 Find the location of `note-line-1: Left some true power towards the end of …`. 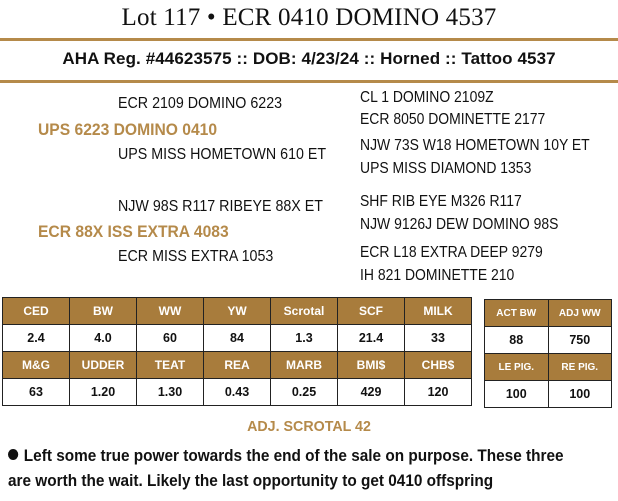

note-line-1: Left some true power towards the end of … is located at coordinates (291, 456).